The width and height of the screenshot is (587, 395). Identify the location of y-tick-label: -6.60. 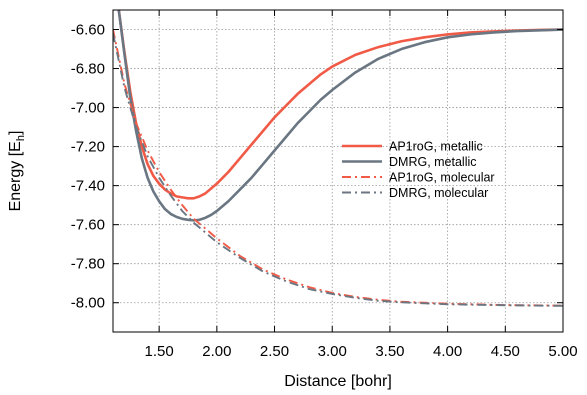
(88, 30).